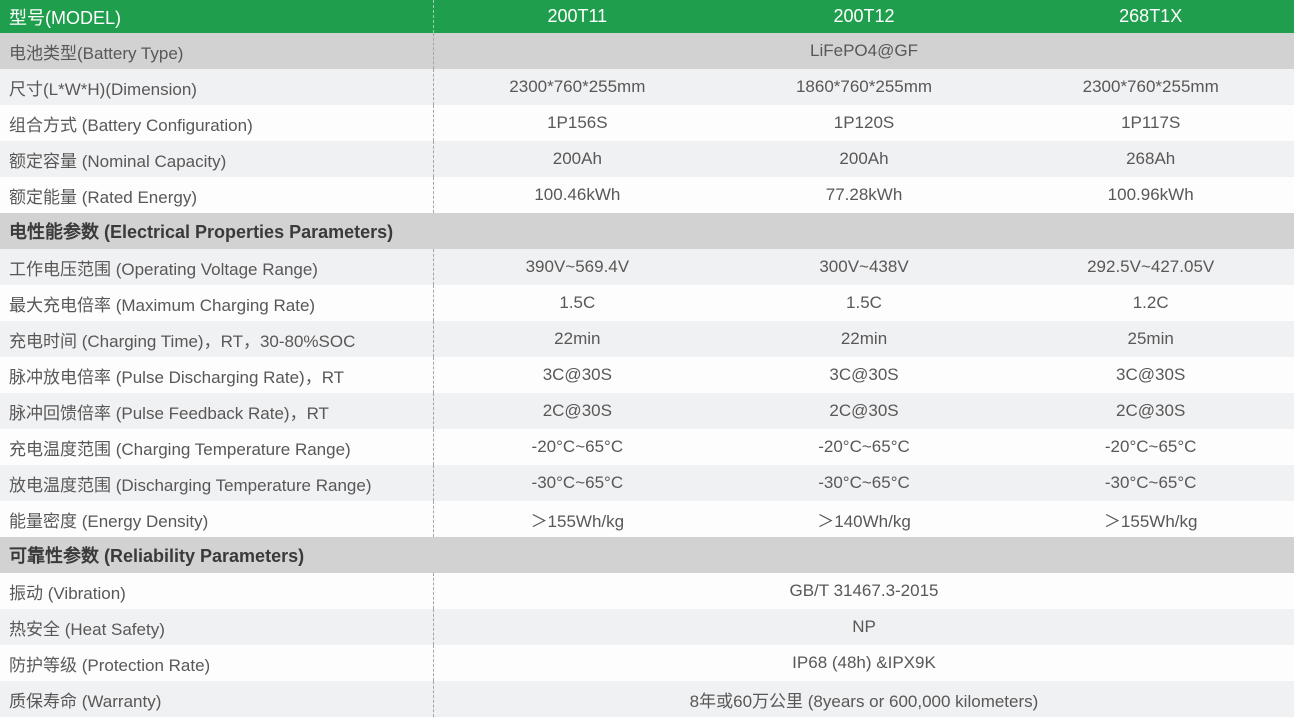  I want to click on row-values: 100.46kWh 77.28kWh 100.96kWh, so click(863, 195).